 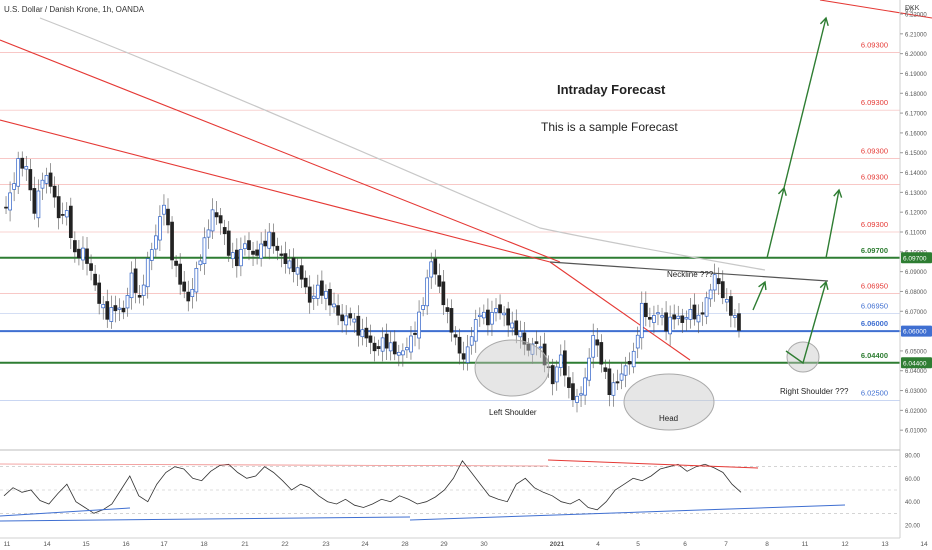 What do you see at coordinates (874, 250) in the screenshot?
I see `level-label: 6.09700` at bounding box center [874, 250].